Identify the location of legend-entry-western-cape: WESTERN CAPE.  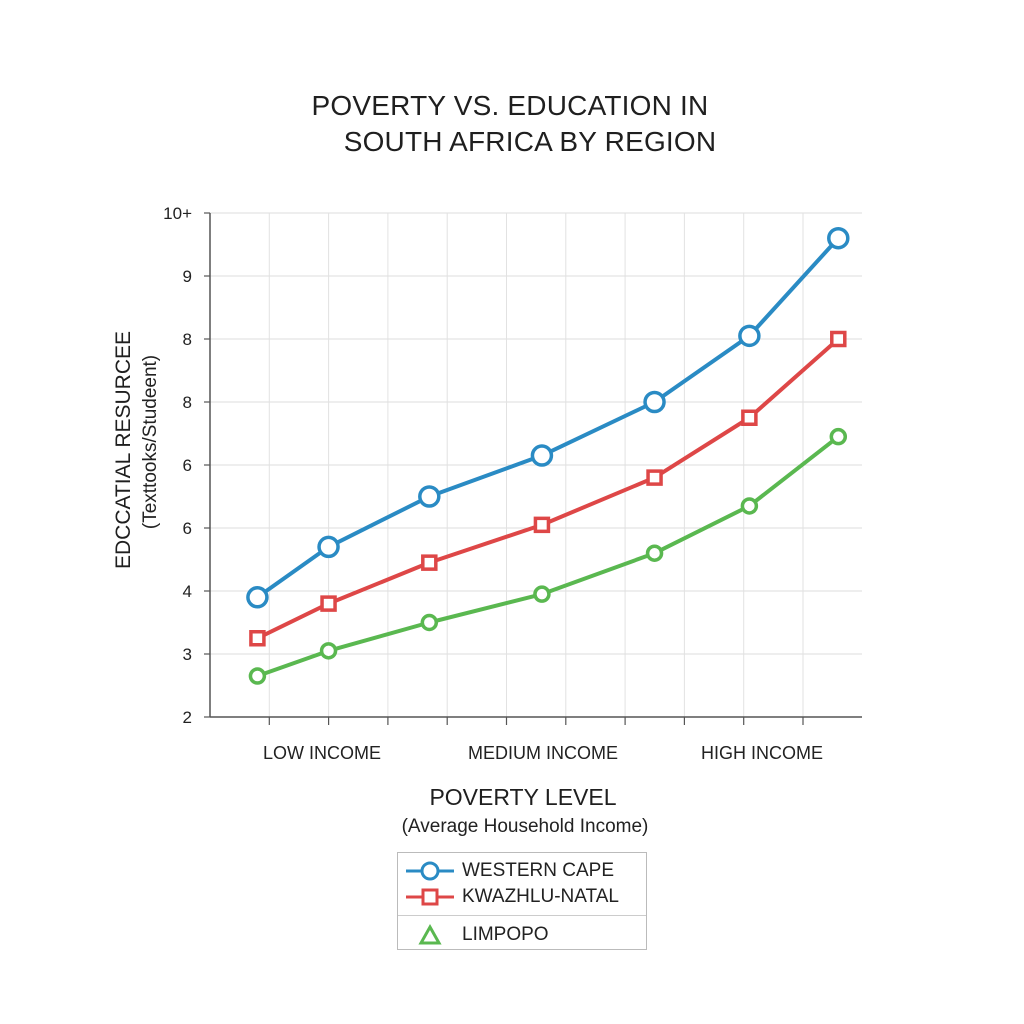
(506, 871).